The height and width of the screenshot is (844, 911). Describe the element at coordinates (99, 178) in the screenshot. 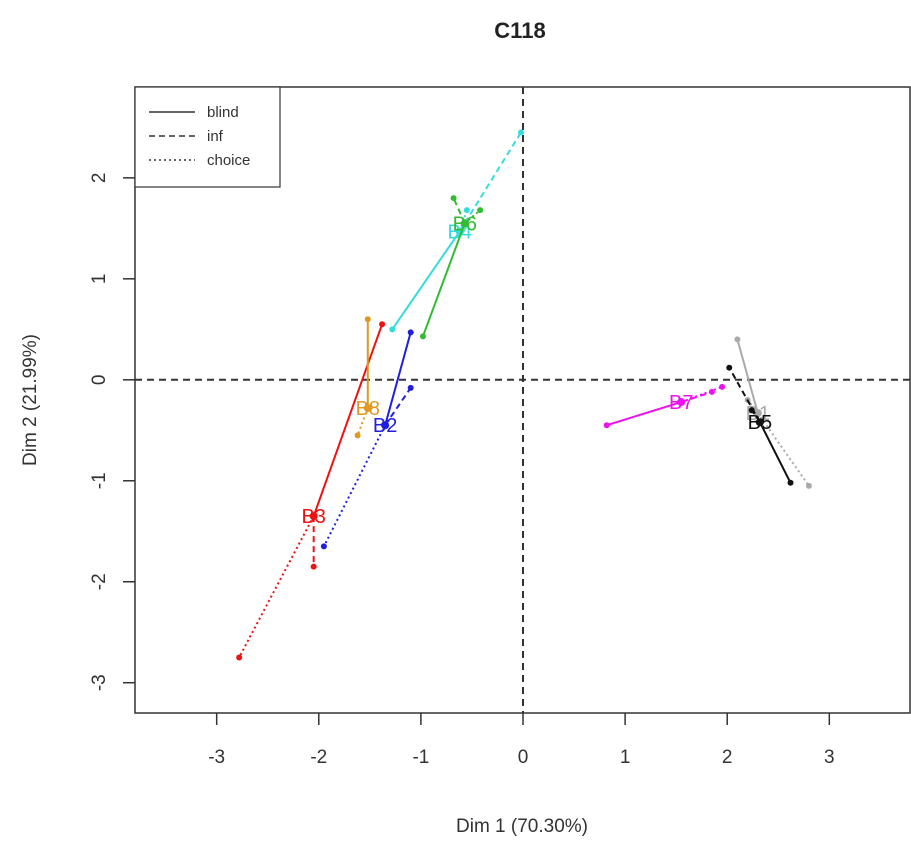

I see `y-tick-label: 2` at that location.